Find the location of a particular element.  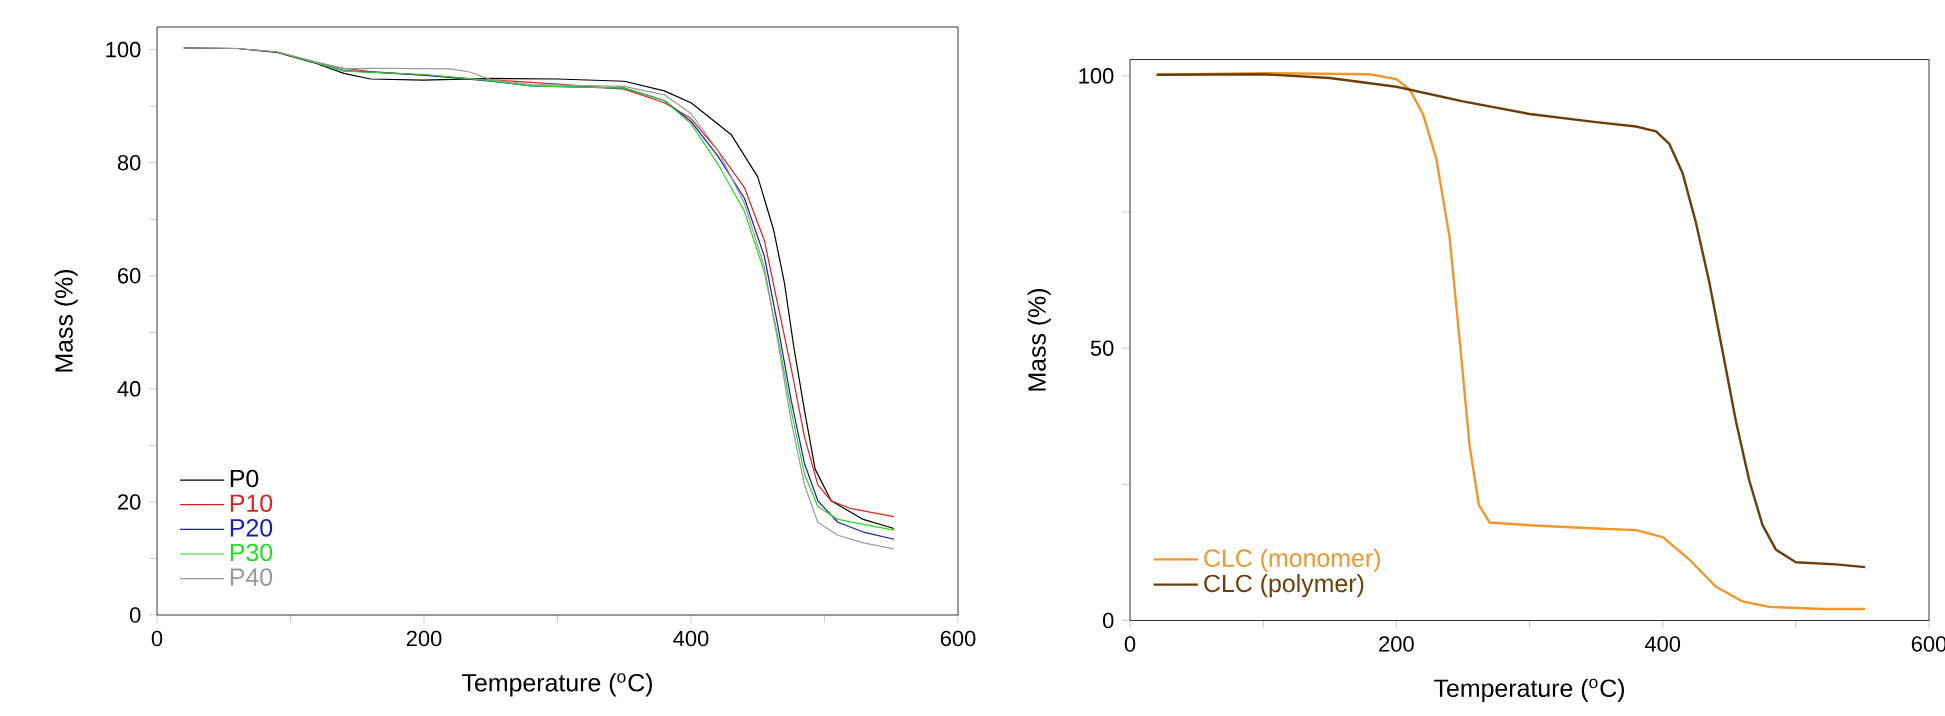

legend-label: P40 is located at coordinates (251, 577).